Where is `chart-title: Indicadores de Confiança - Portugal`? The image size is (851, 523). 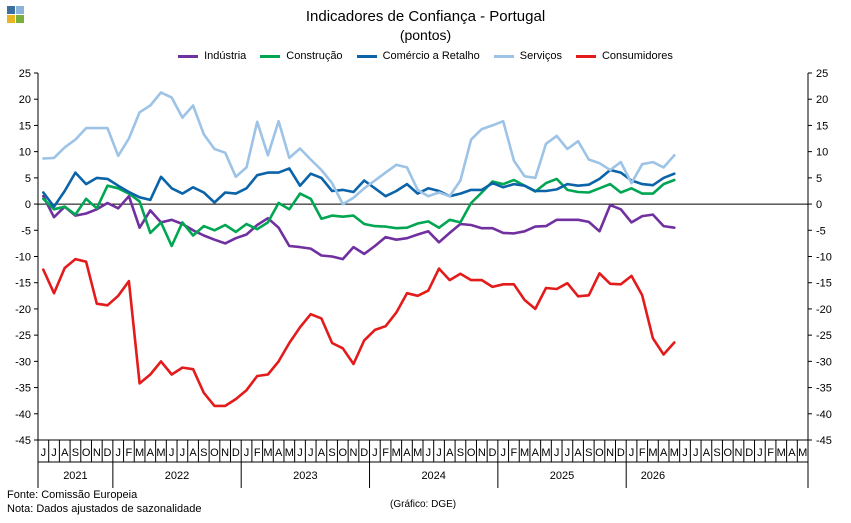
chart-title: Indicadores de Confiança - Portugal is located at coordinates (425, 16).